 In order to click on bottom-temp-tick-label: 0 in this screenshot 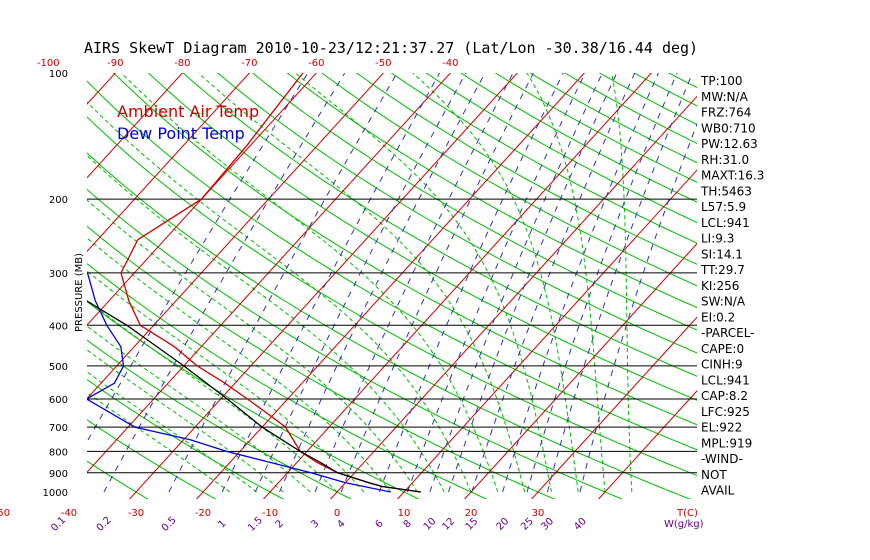, I will do `click(337, 513)`.